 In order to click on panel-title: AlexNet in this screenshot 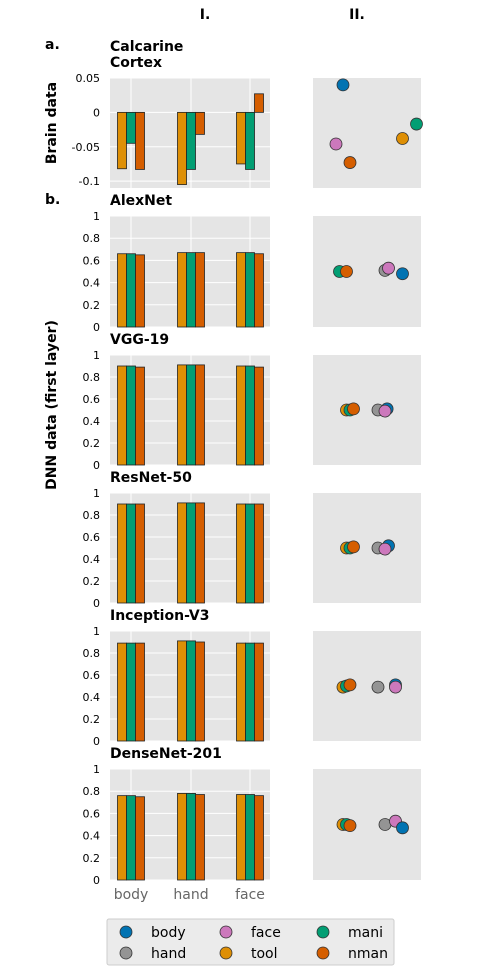, I will do `click(141, 201)`.